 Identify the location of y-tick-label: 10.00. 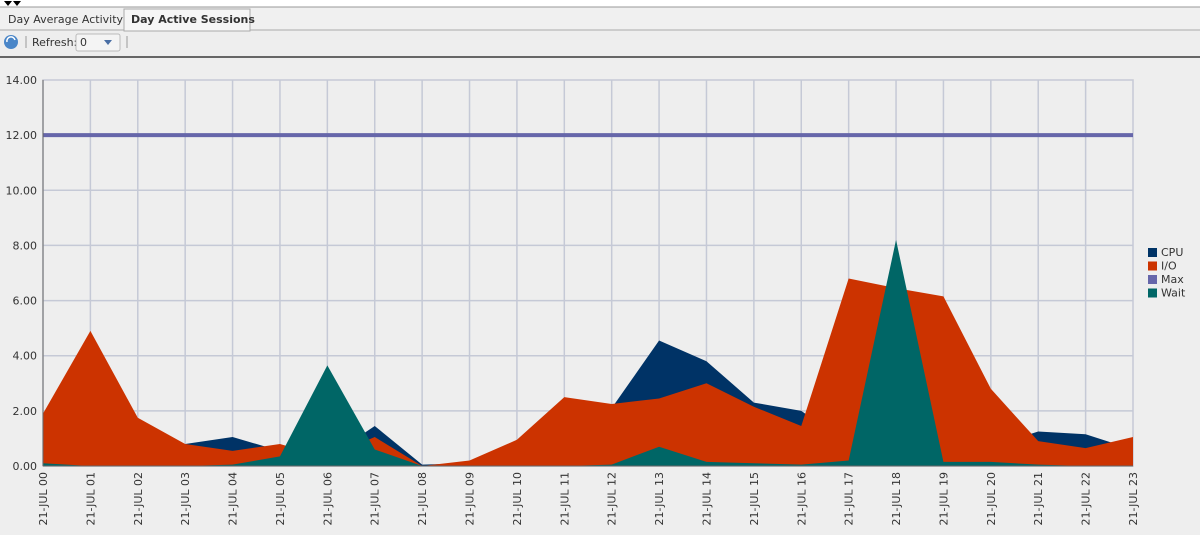
(22, 190).